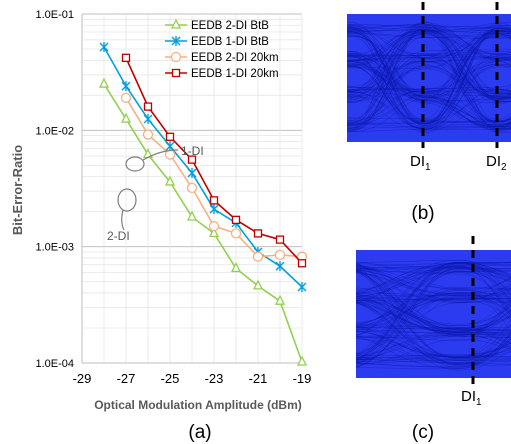 The width and height of the screenshot is (511, 444). Describe the element at coordinates (420, 163) in the screenshot. I see `eye-b-di1-label: DI1` at that location.